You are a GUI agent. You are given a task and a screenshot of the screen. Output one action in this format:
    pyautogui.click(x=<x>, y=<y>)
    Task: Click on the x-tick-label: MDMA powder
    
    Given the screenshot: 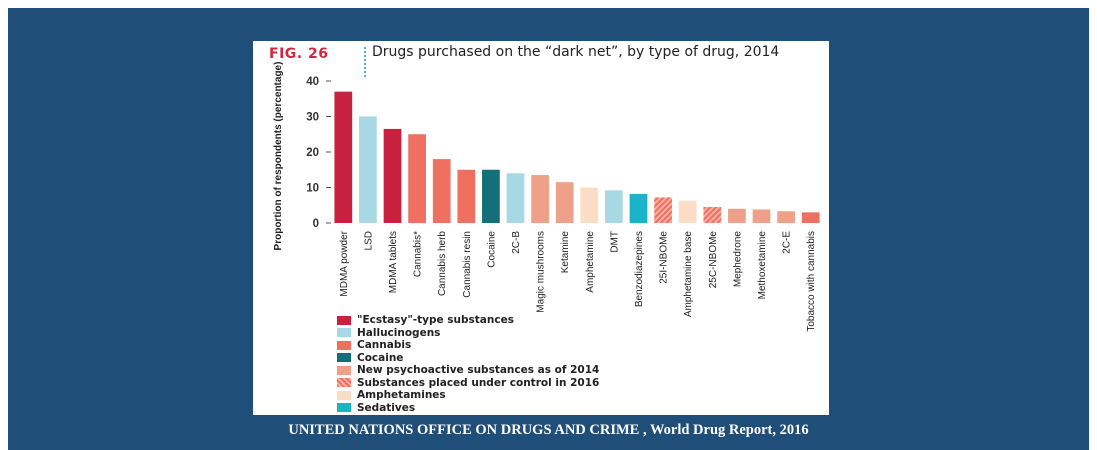 What is the action you would take?
    pyautogui.click(x=344, y=263)
    